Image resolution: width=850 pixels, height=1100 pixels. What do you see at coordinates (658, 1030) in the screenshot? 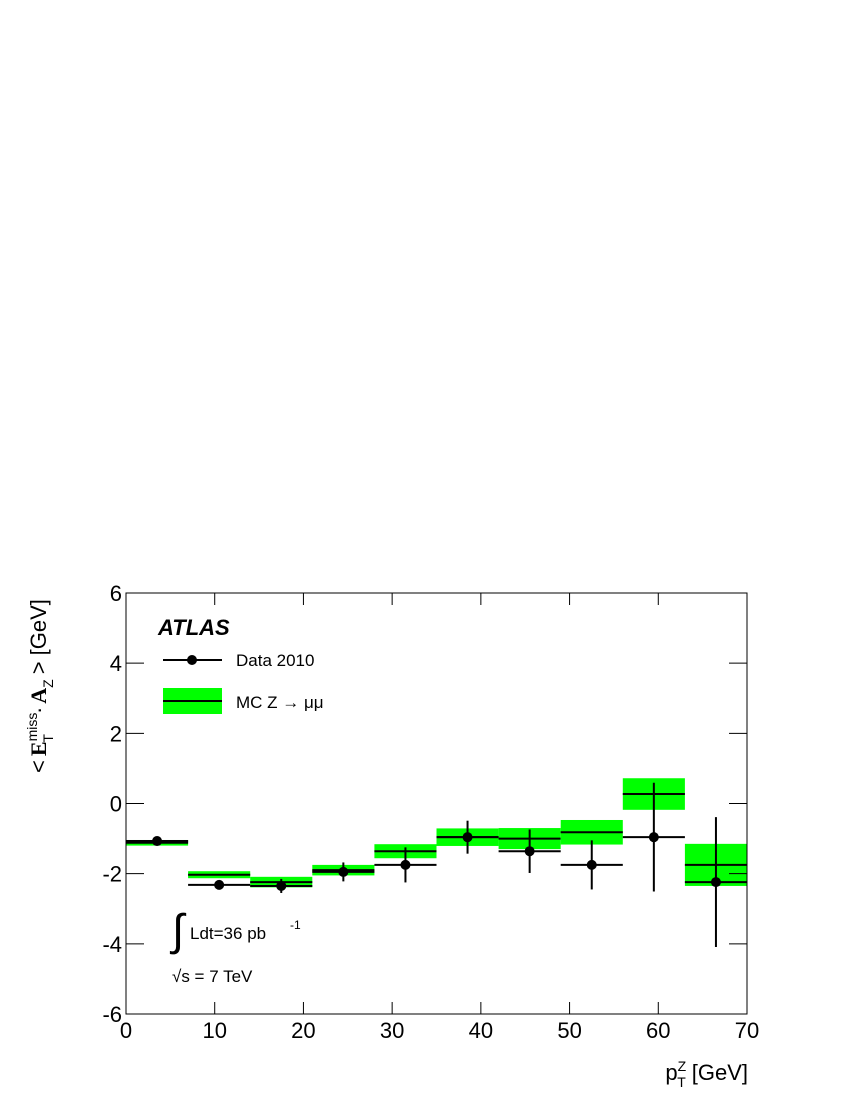
I see `x-tick-label: 60` at bounding box center [658, 1030].